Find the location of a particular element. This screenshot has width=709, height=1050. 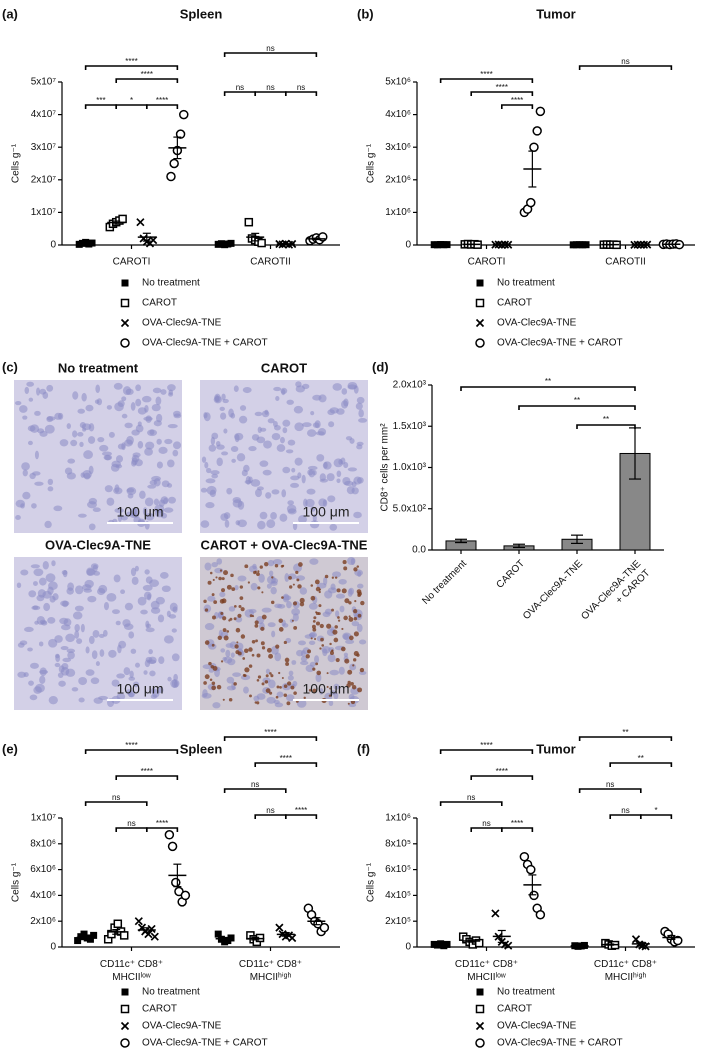

x-tick-label: CAROTII is located at coordinates (270, 262).